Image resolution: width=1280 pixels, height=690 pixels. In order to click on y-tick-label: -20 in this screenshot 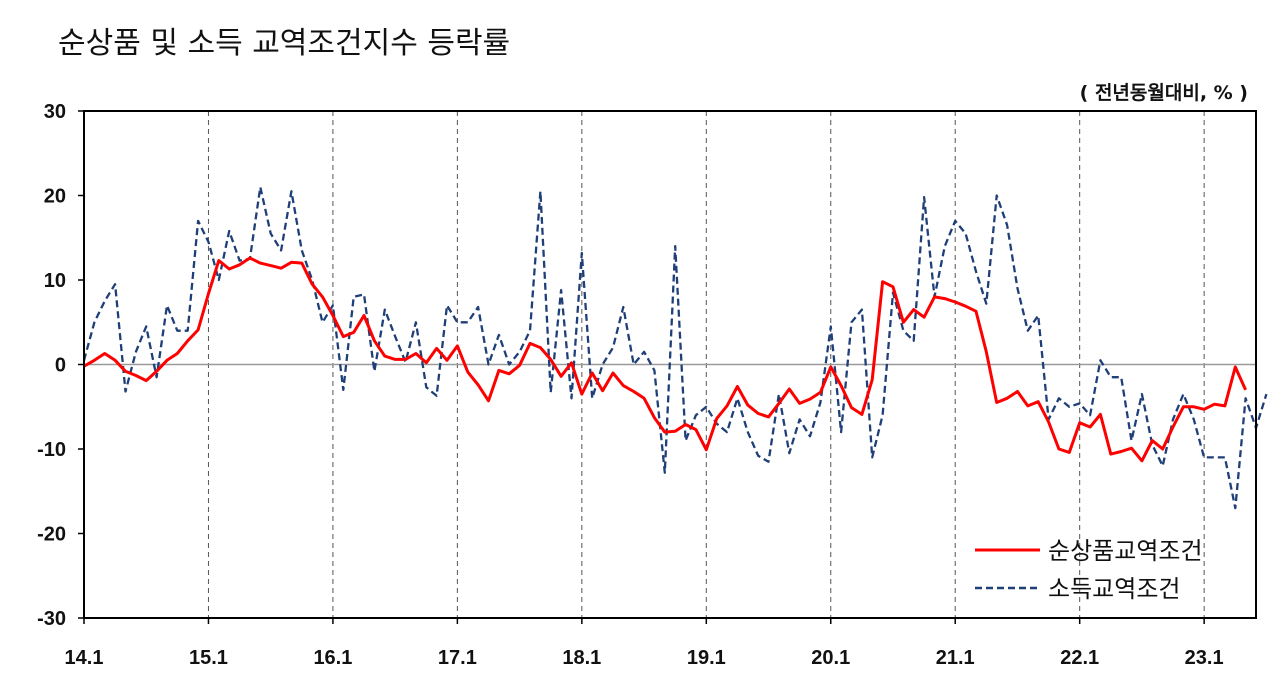, I will do `click(51, 535)`.